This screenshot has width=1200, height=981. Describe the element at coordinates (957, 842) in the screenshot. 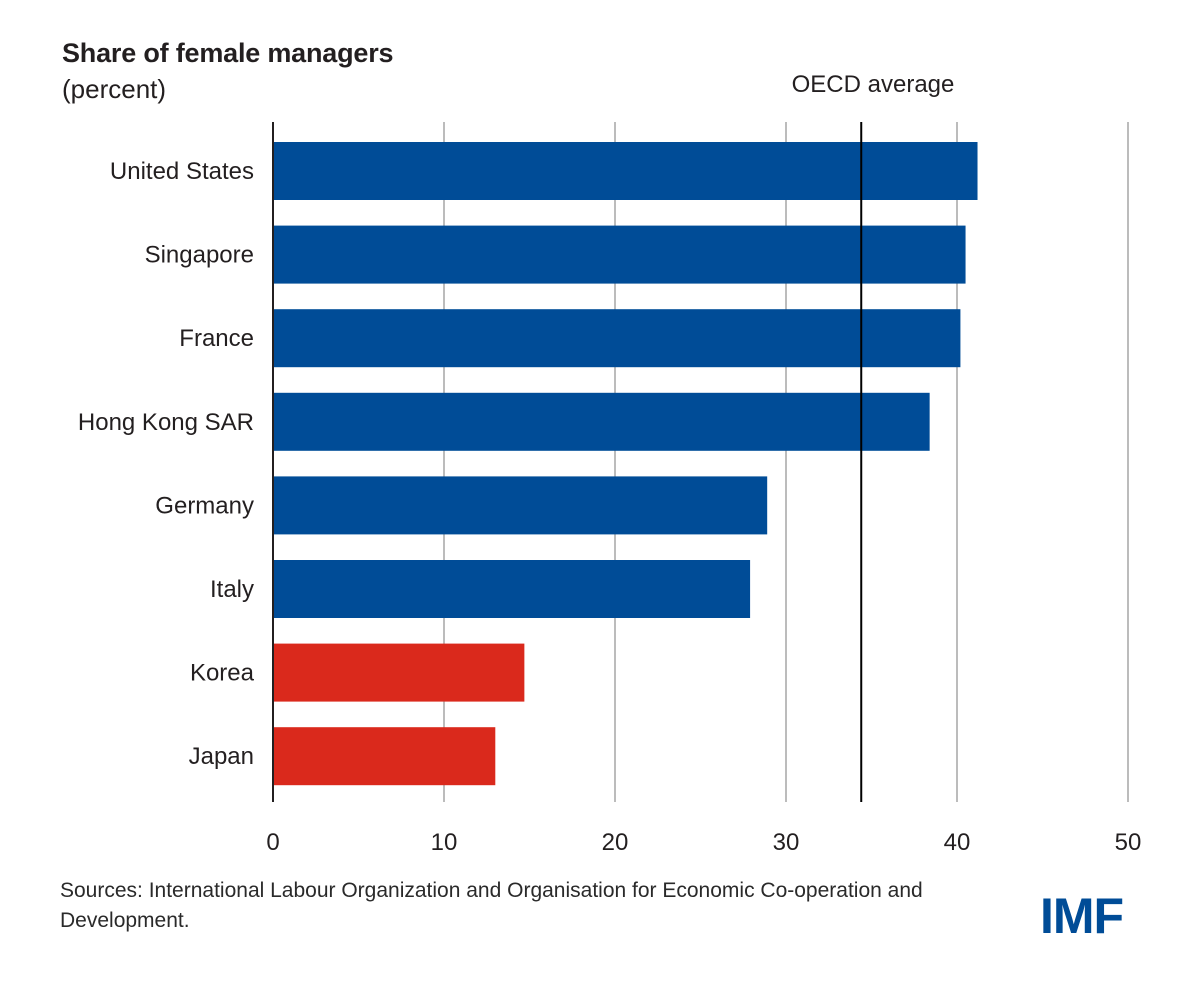

I see `x-tick-label: 40` at that location.